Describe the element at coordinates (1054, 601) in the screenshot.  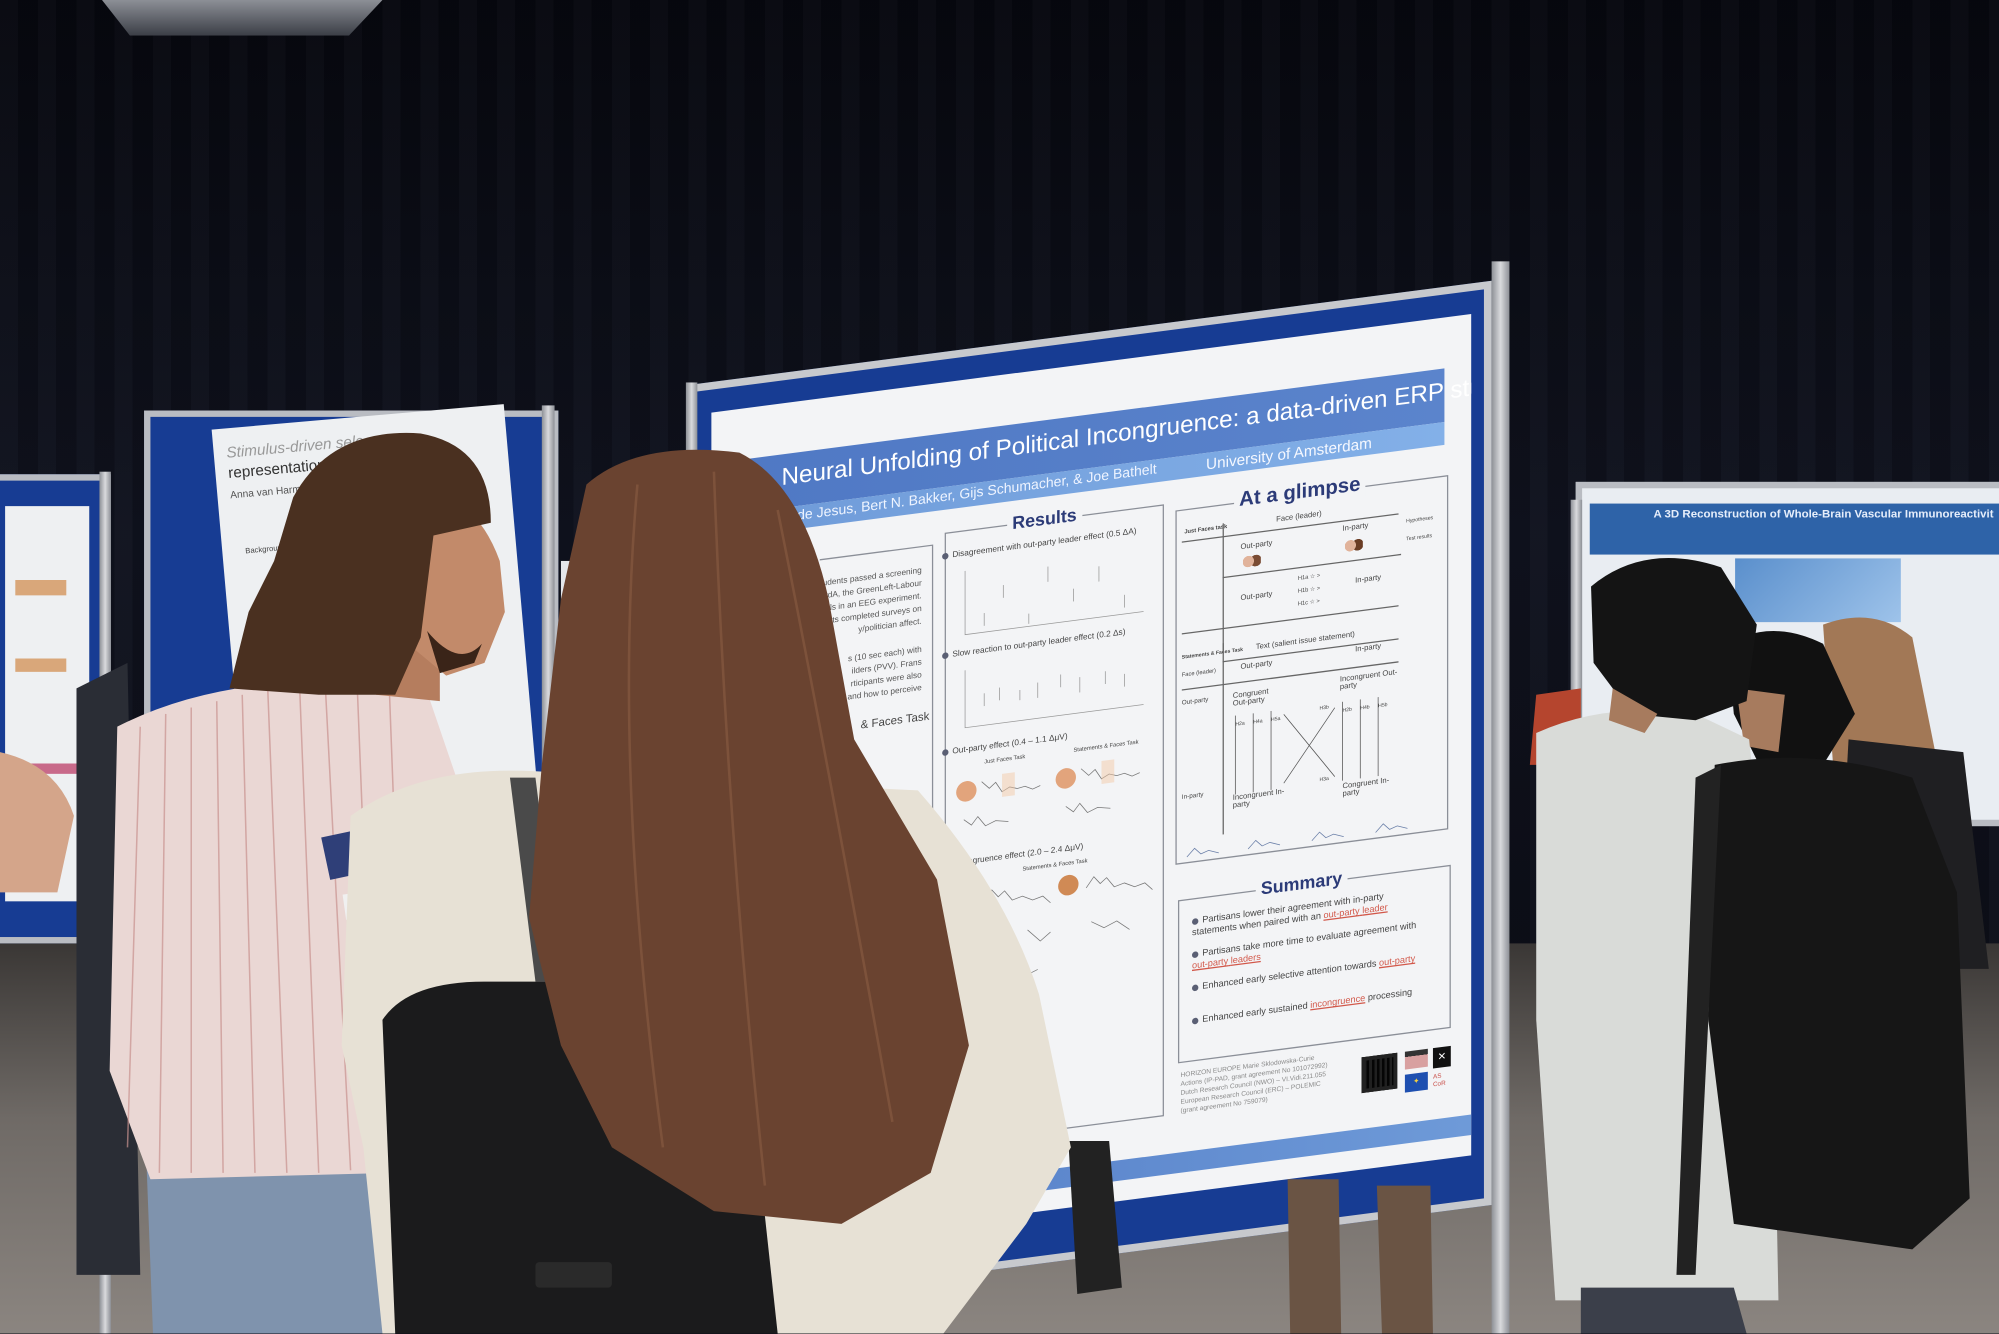
I see `agreement-ratings-plot` at that location.